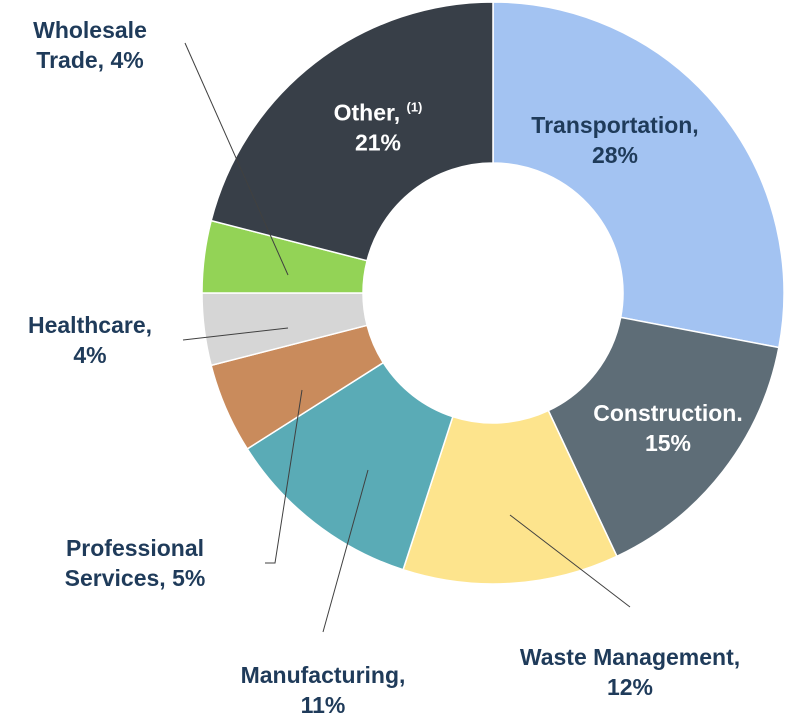 The image size is (787, 725). What do you see at coordinates (630, 672) in the screenshot?
I see `data-label: Waste Management, 12%` at bounding box center [630, 672].